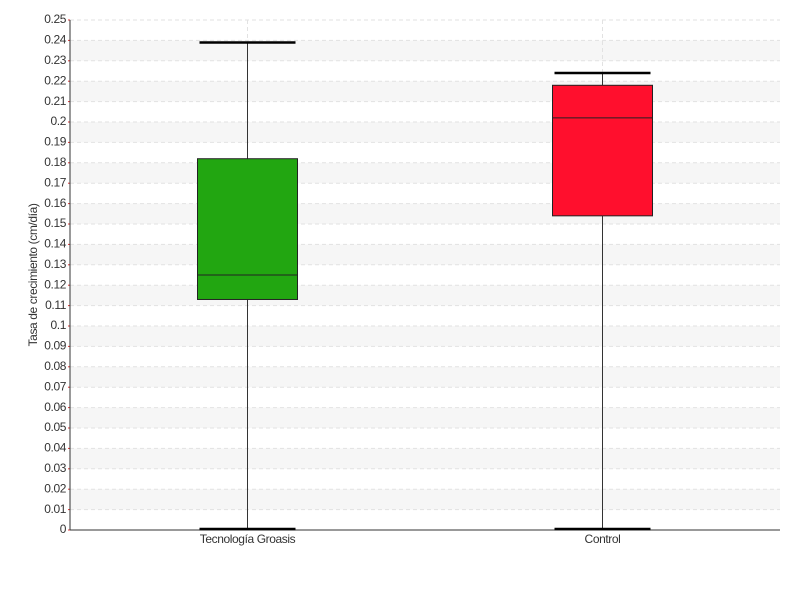 The width and height of the screenshot is (800, 600). I want to click on y-tick-label: 0.22, so click(55, 80).